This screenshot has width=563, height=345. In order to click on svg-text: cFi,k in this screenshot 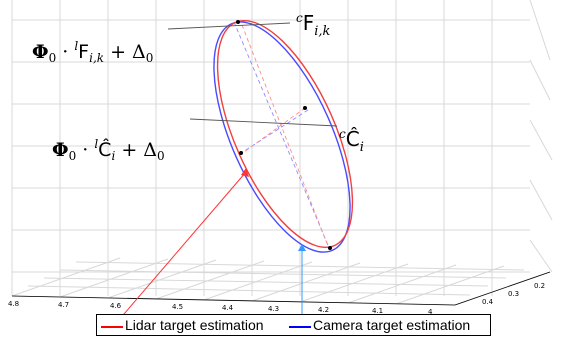, I will do `click(313, 25)`.